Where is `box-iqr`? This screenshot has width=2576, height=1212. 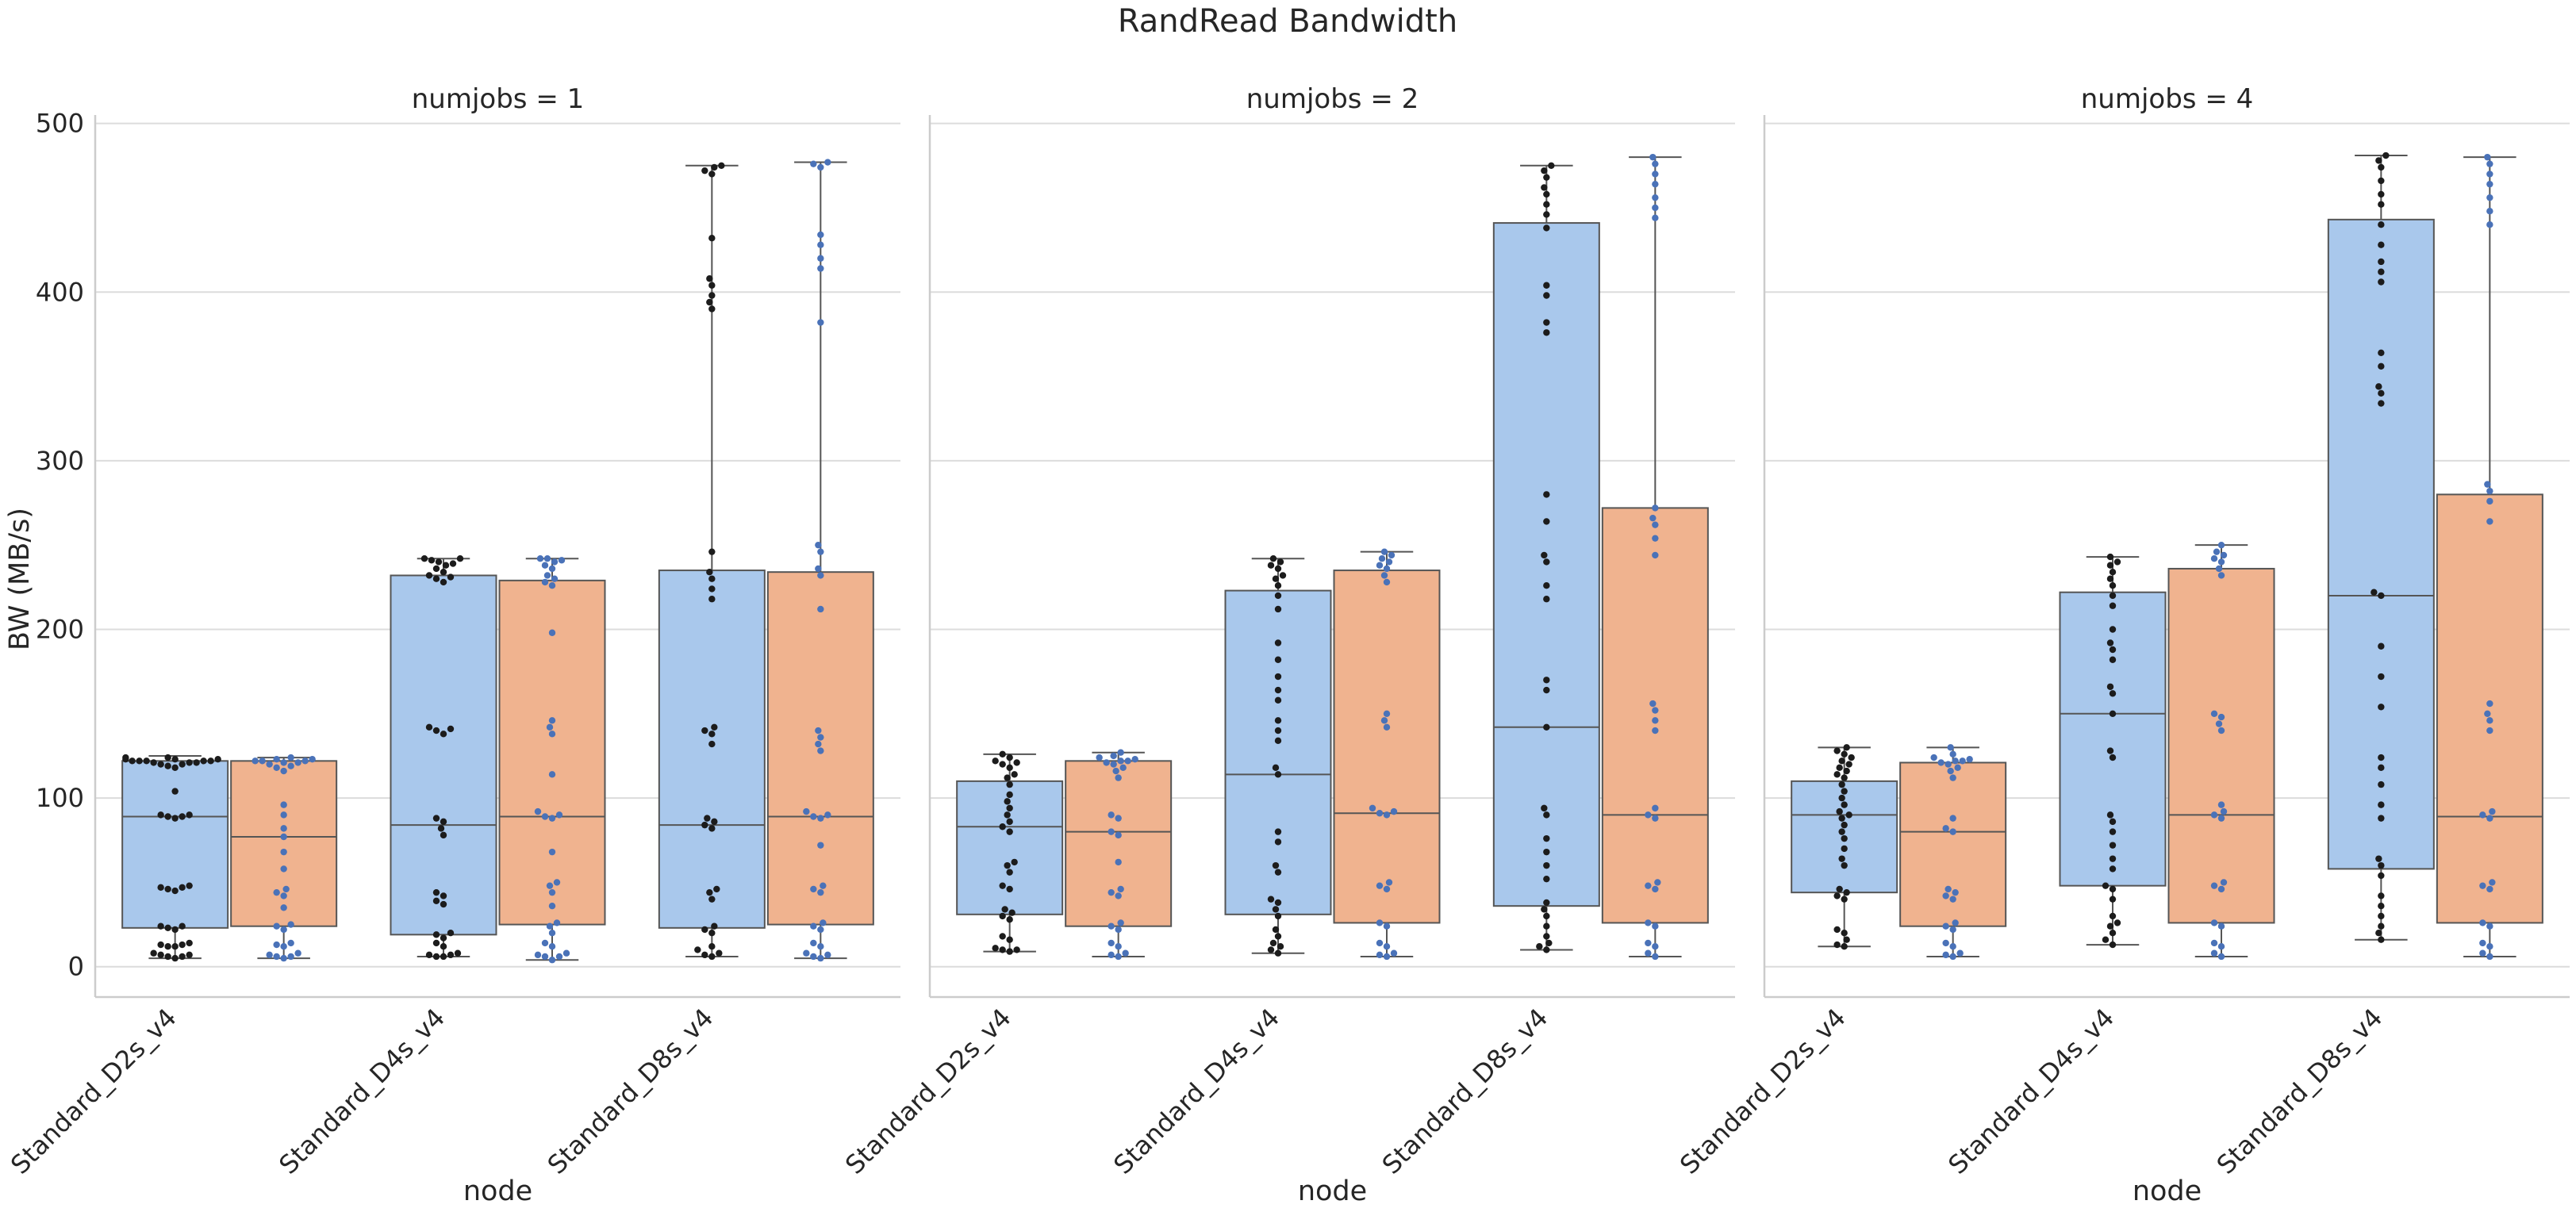
box-iqr is located at coordinates (175, 844).